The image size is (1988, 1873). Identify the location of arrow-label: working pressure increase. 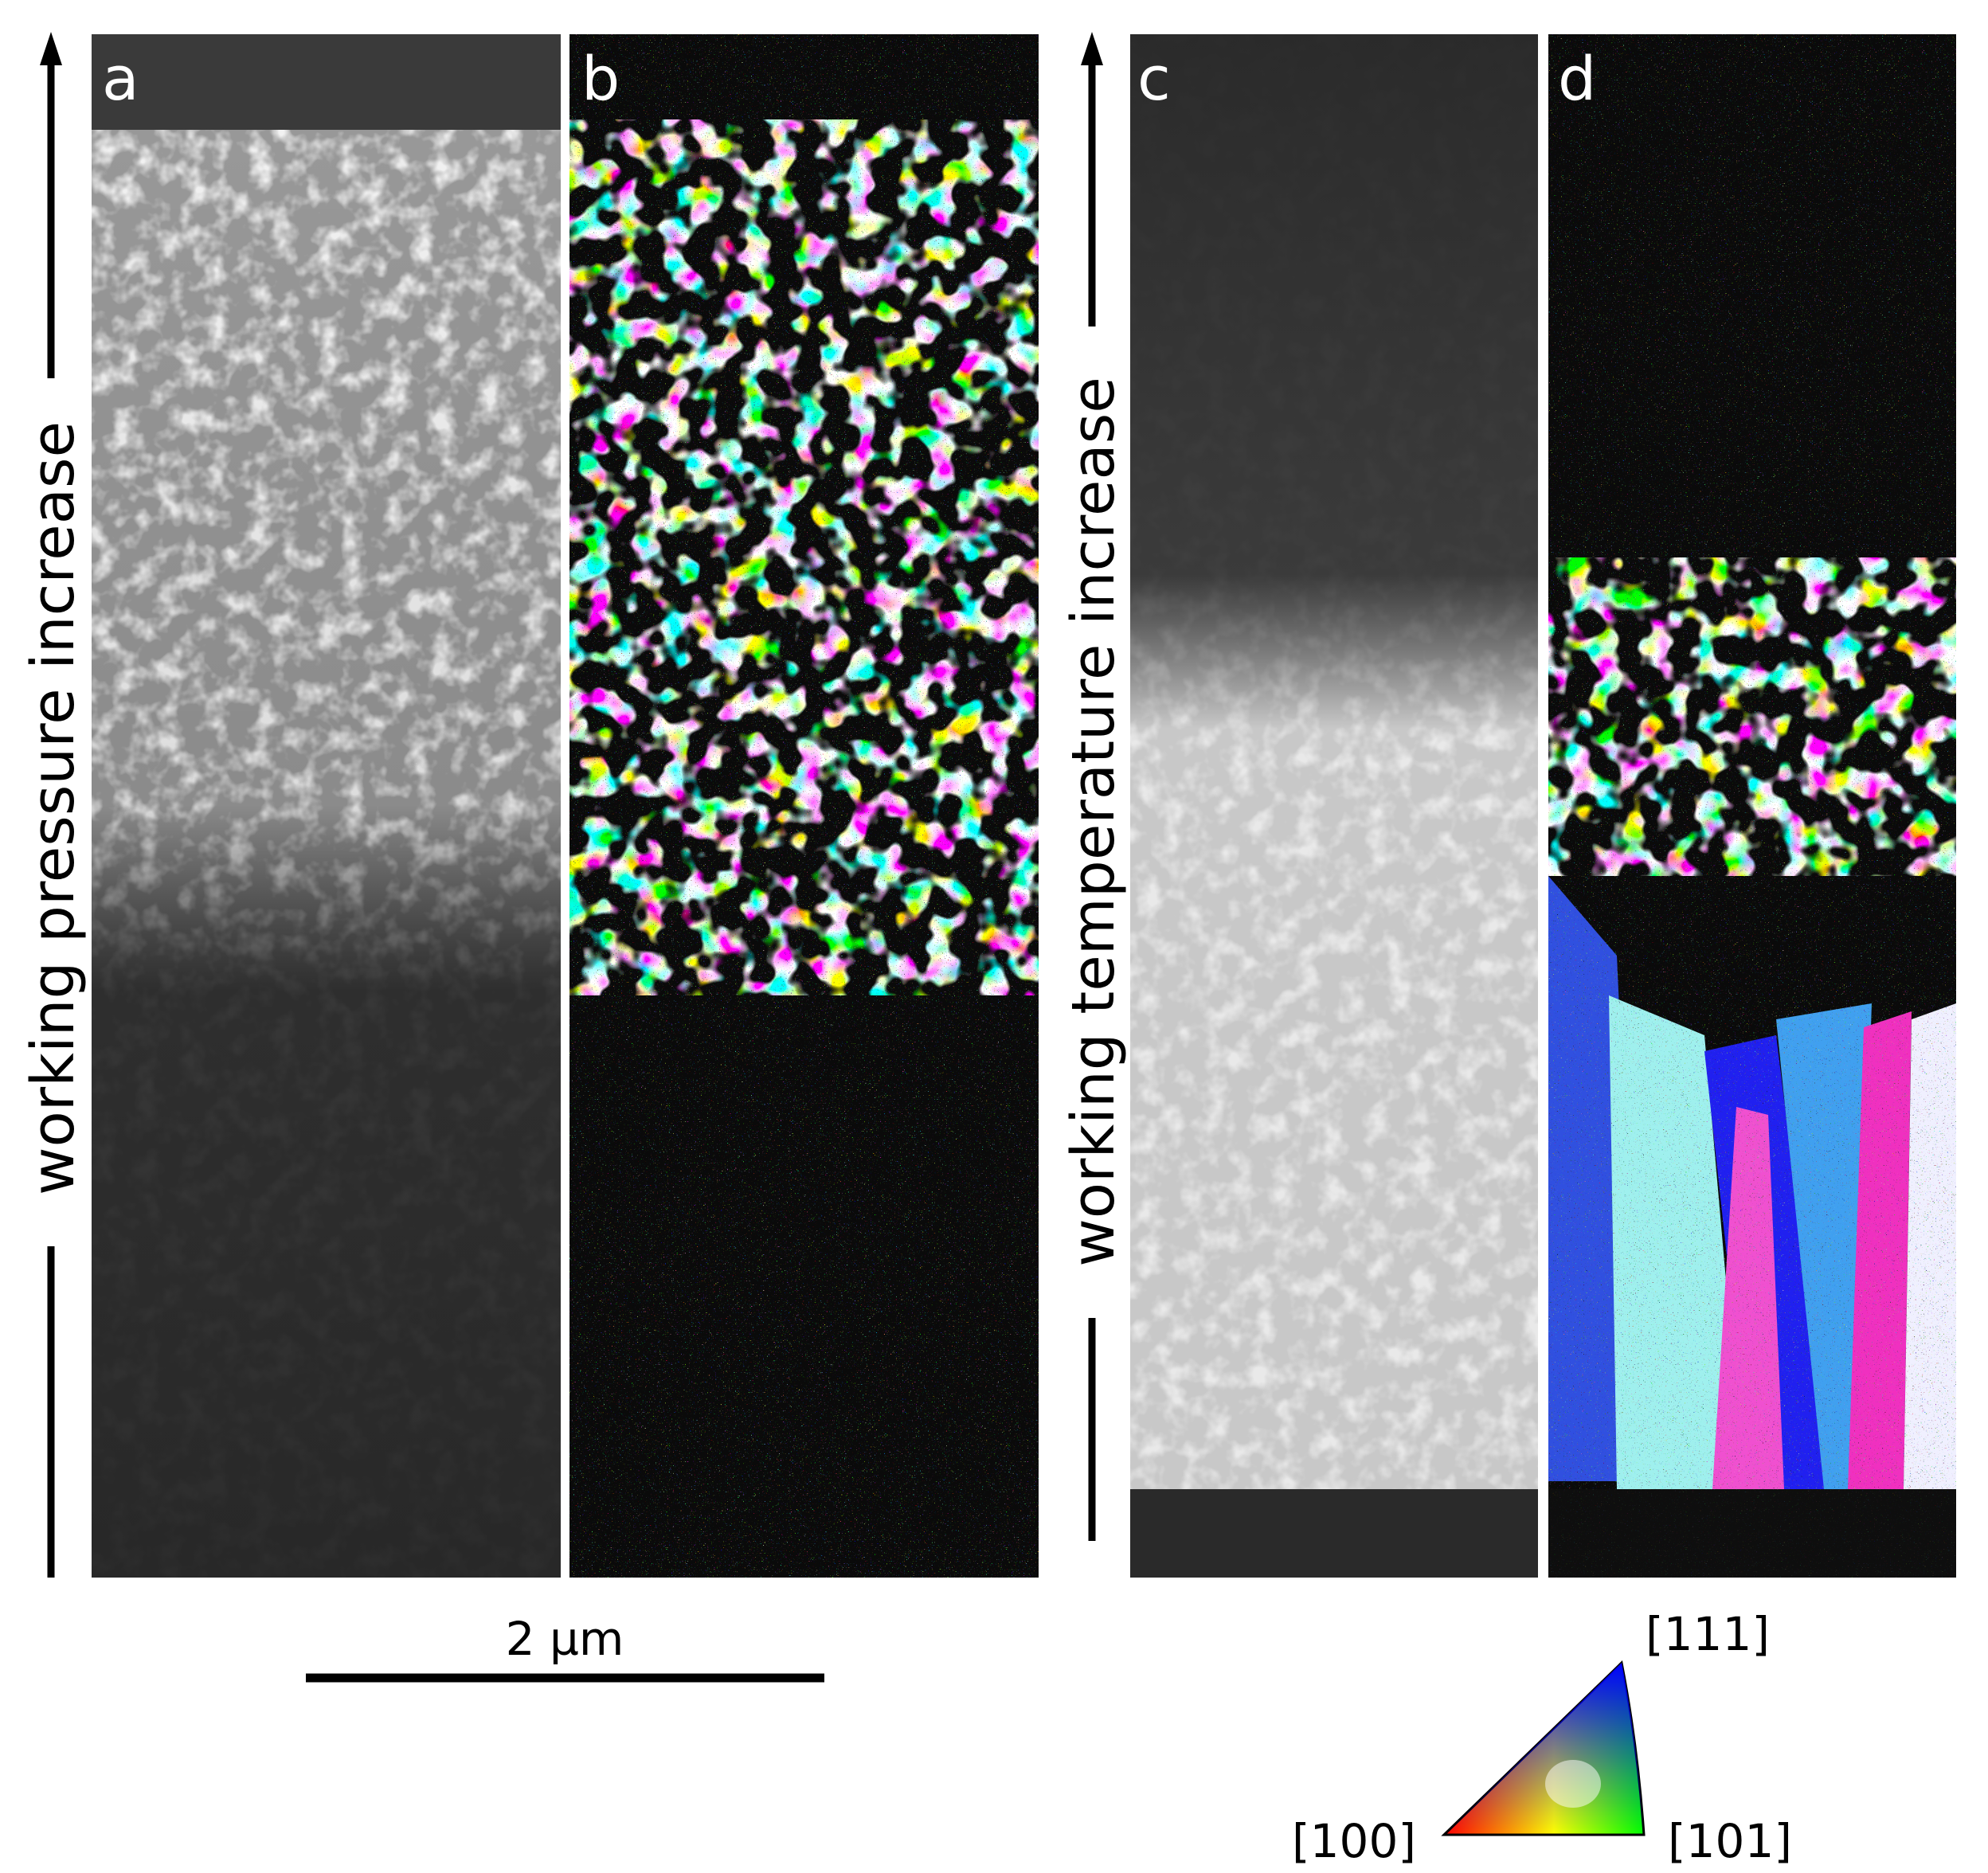
(53, 808).